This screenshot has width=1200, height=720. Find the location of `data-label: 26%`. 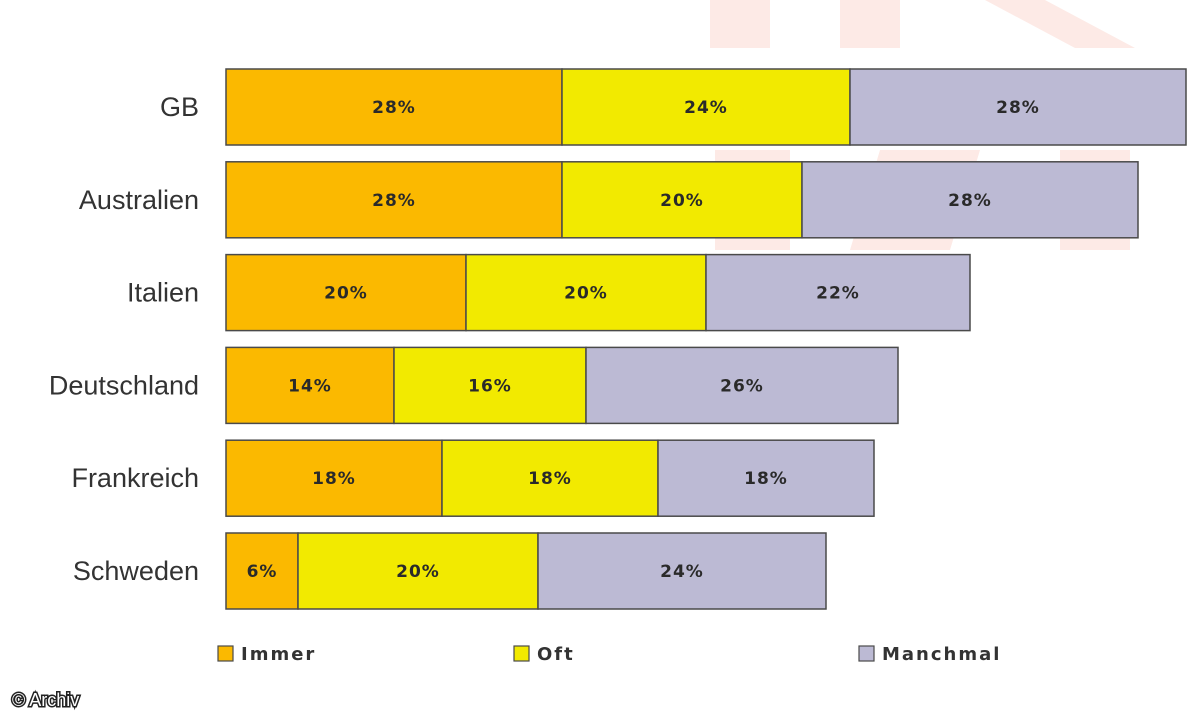

data-label: 26% is located at coordinates (742, 386).